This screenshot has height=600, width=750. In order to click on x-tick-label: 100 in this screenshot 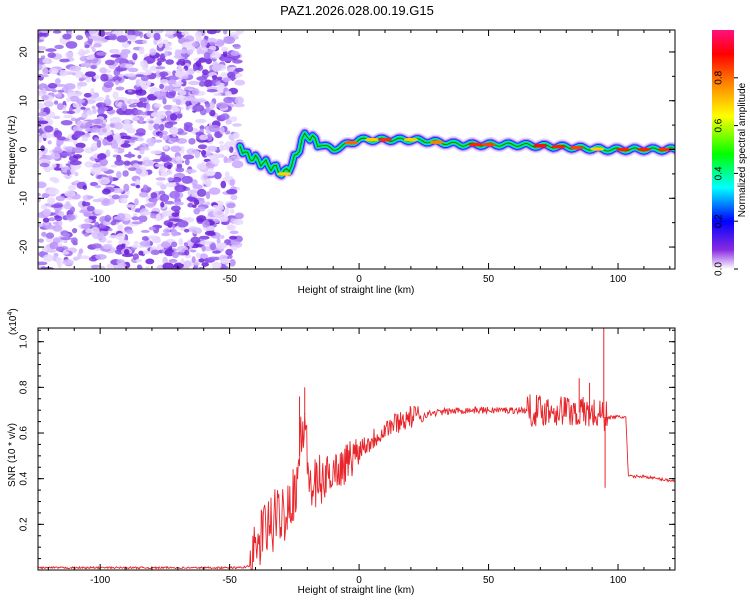, I will do `click(618, 580)`.